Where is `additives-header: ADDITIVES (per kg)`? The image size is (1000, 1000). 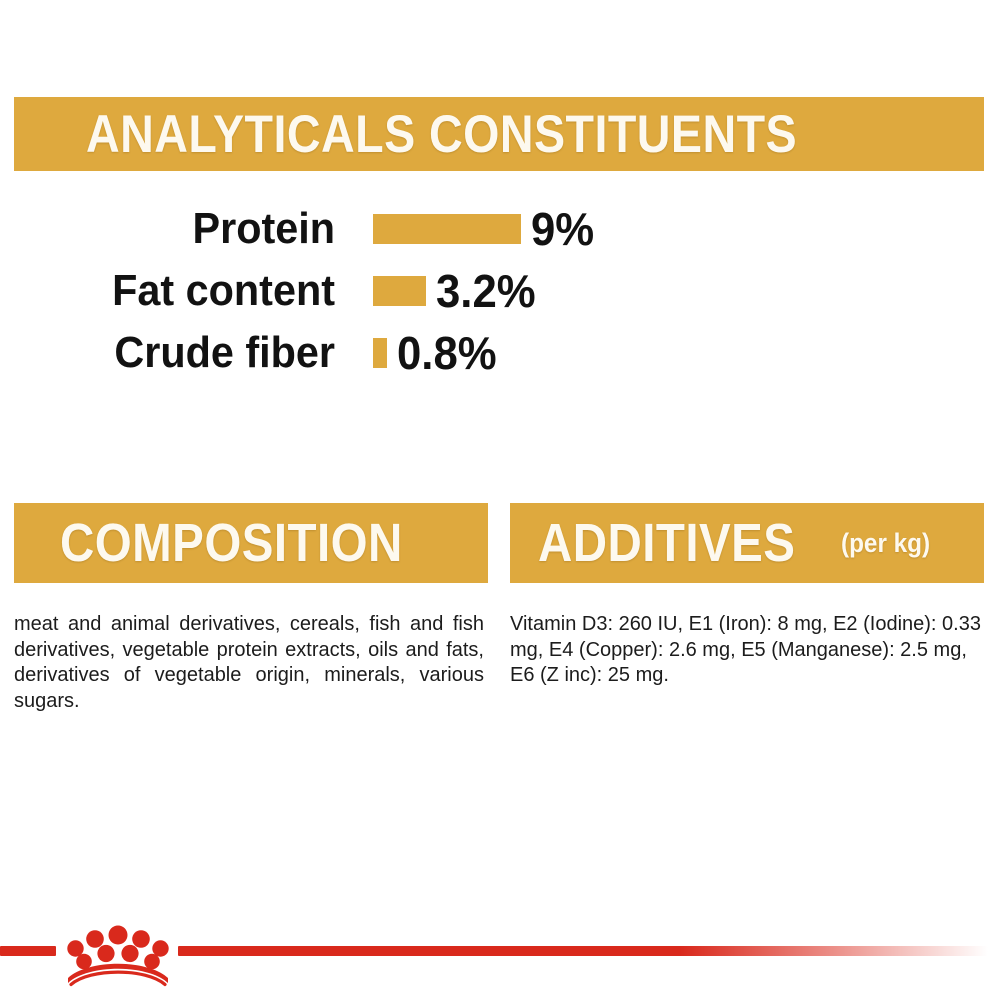
additives-header: ADDITIVES (per kg) is located at coordinates (747, 543).